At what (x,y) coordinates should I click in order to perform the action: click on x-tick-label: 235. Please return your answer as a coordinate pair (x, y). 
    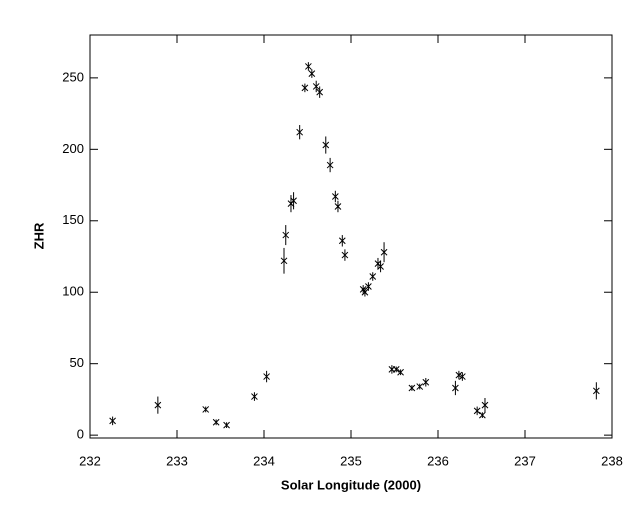
    Looking at the image, I should click on (351, 460).